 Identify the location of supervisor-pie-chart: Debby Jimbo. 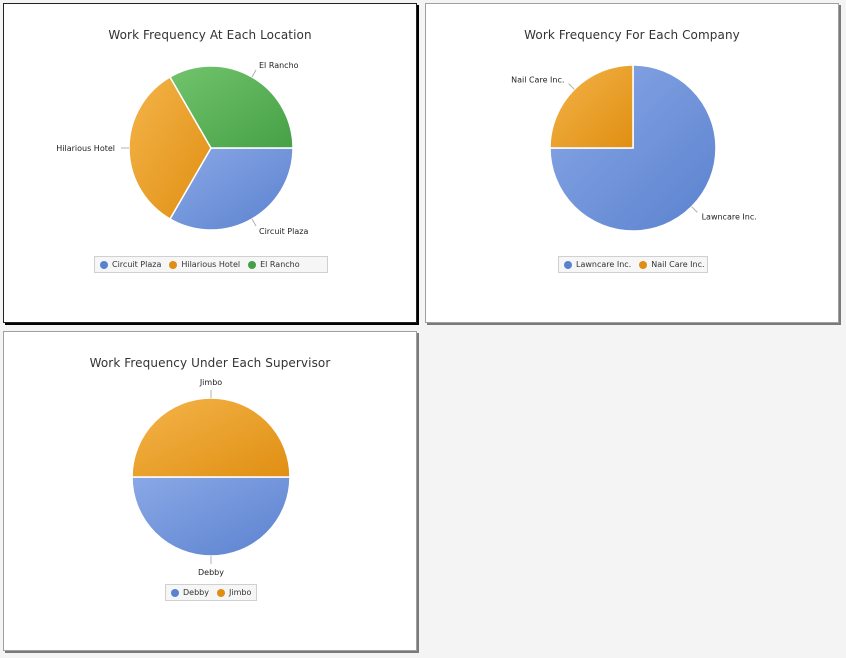
(211, 477).